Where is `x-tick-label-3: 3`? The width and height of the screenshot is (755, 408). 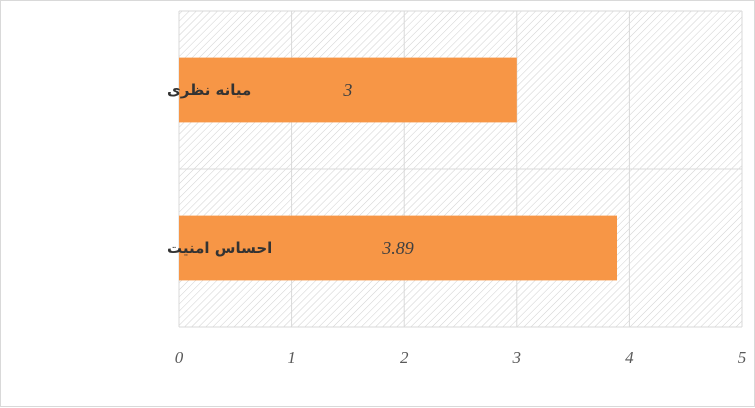 x-tick-label-3: 3 is located at coordinates (517, 357).